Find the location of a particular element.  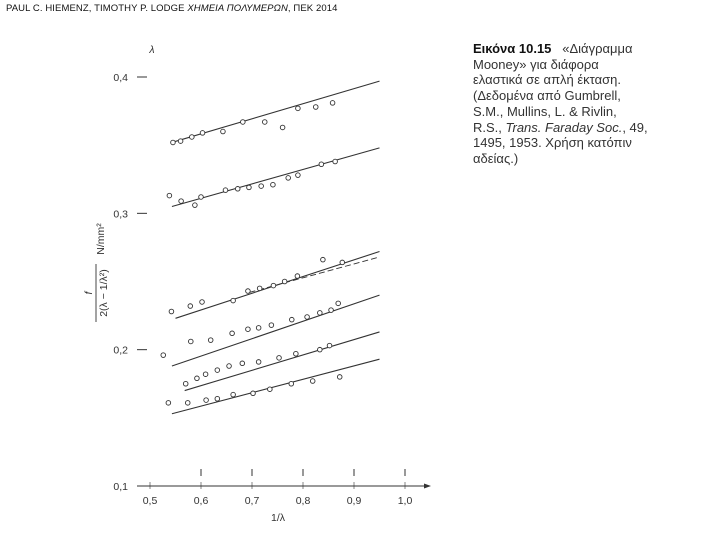

y-axis-label-denominator: 2(λ − 1/λ²) is located at coordinates (104, 293).